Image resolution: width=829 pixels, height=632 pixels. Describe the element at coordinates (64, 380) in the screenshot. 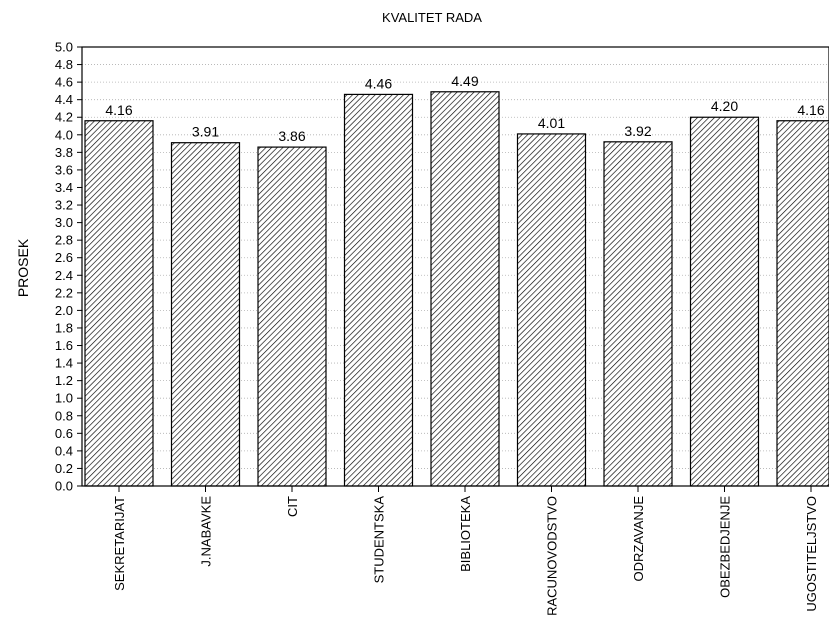

I see `y-tick-label: 1.2` at that location.